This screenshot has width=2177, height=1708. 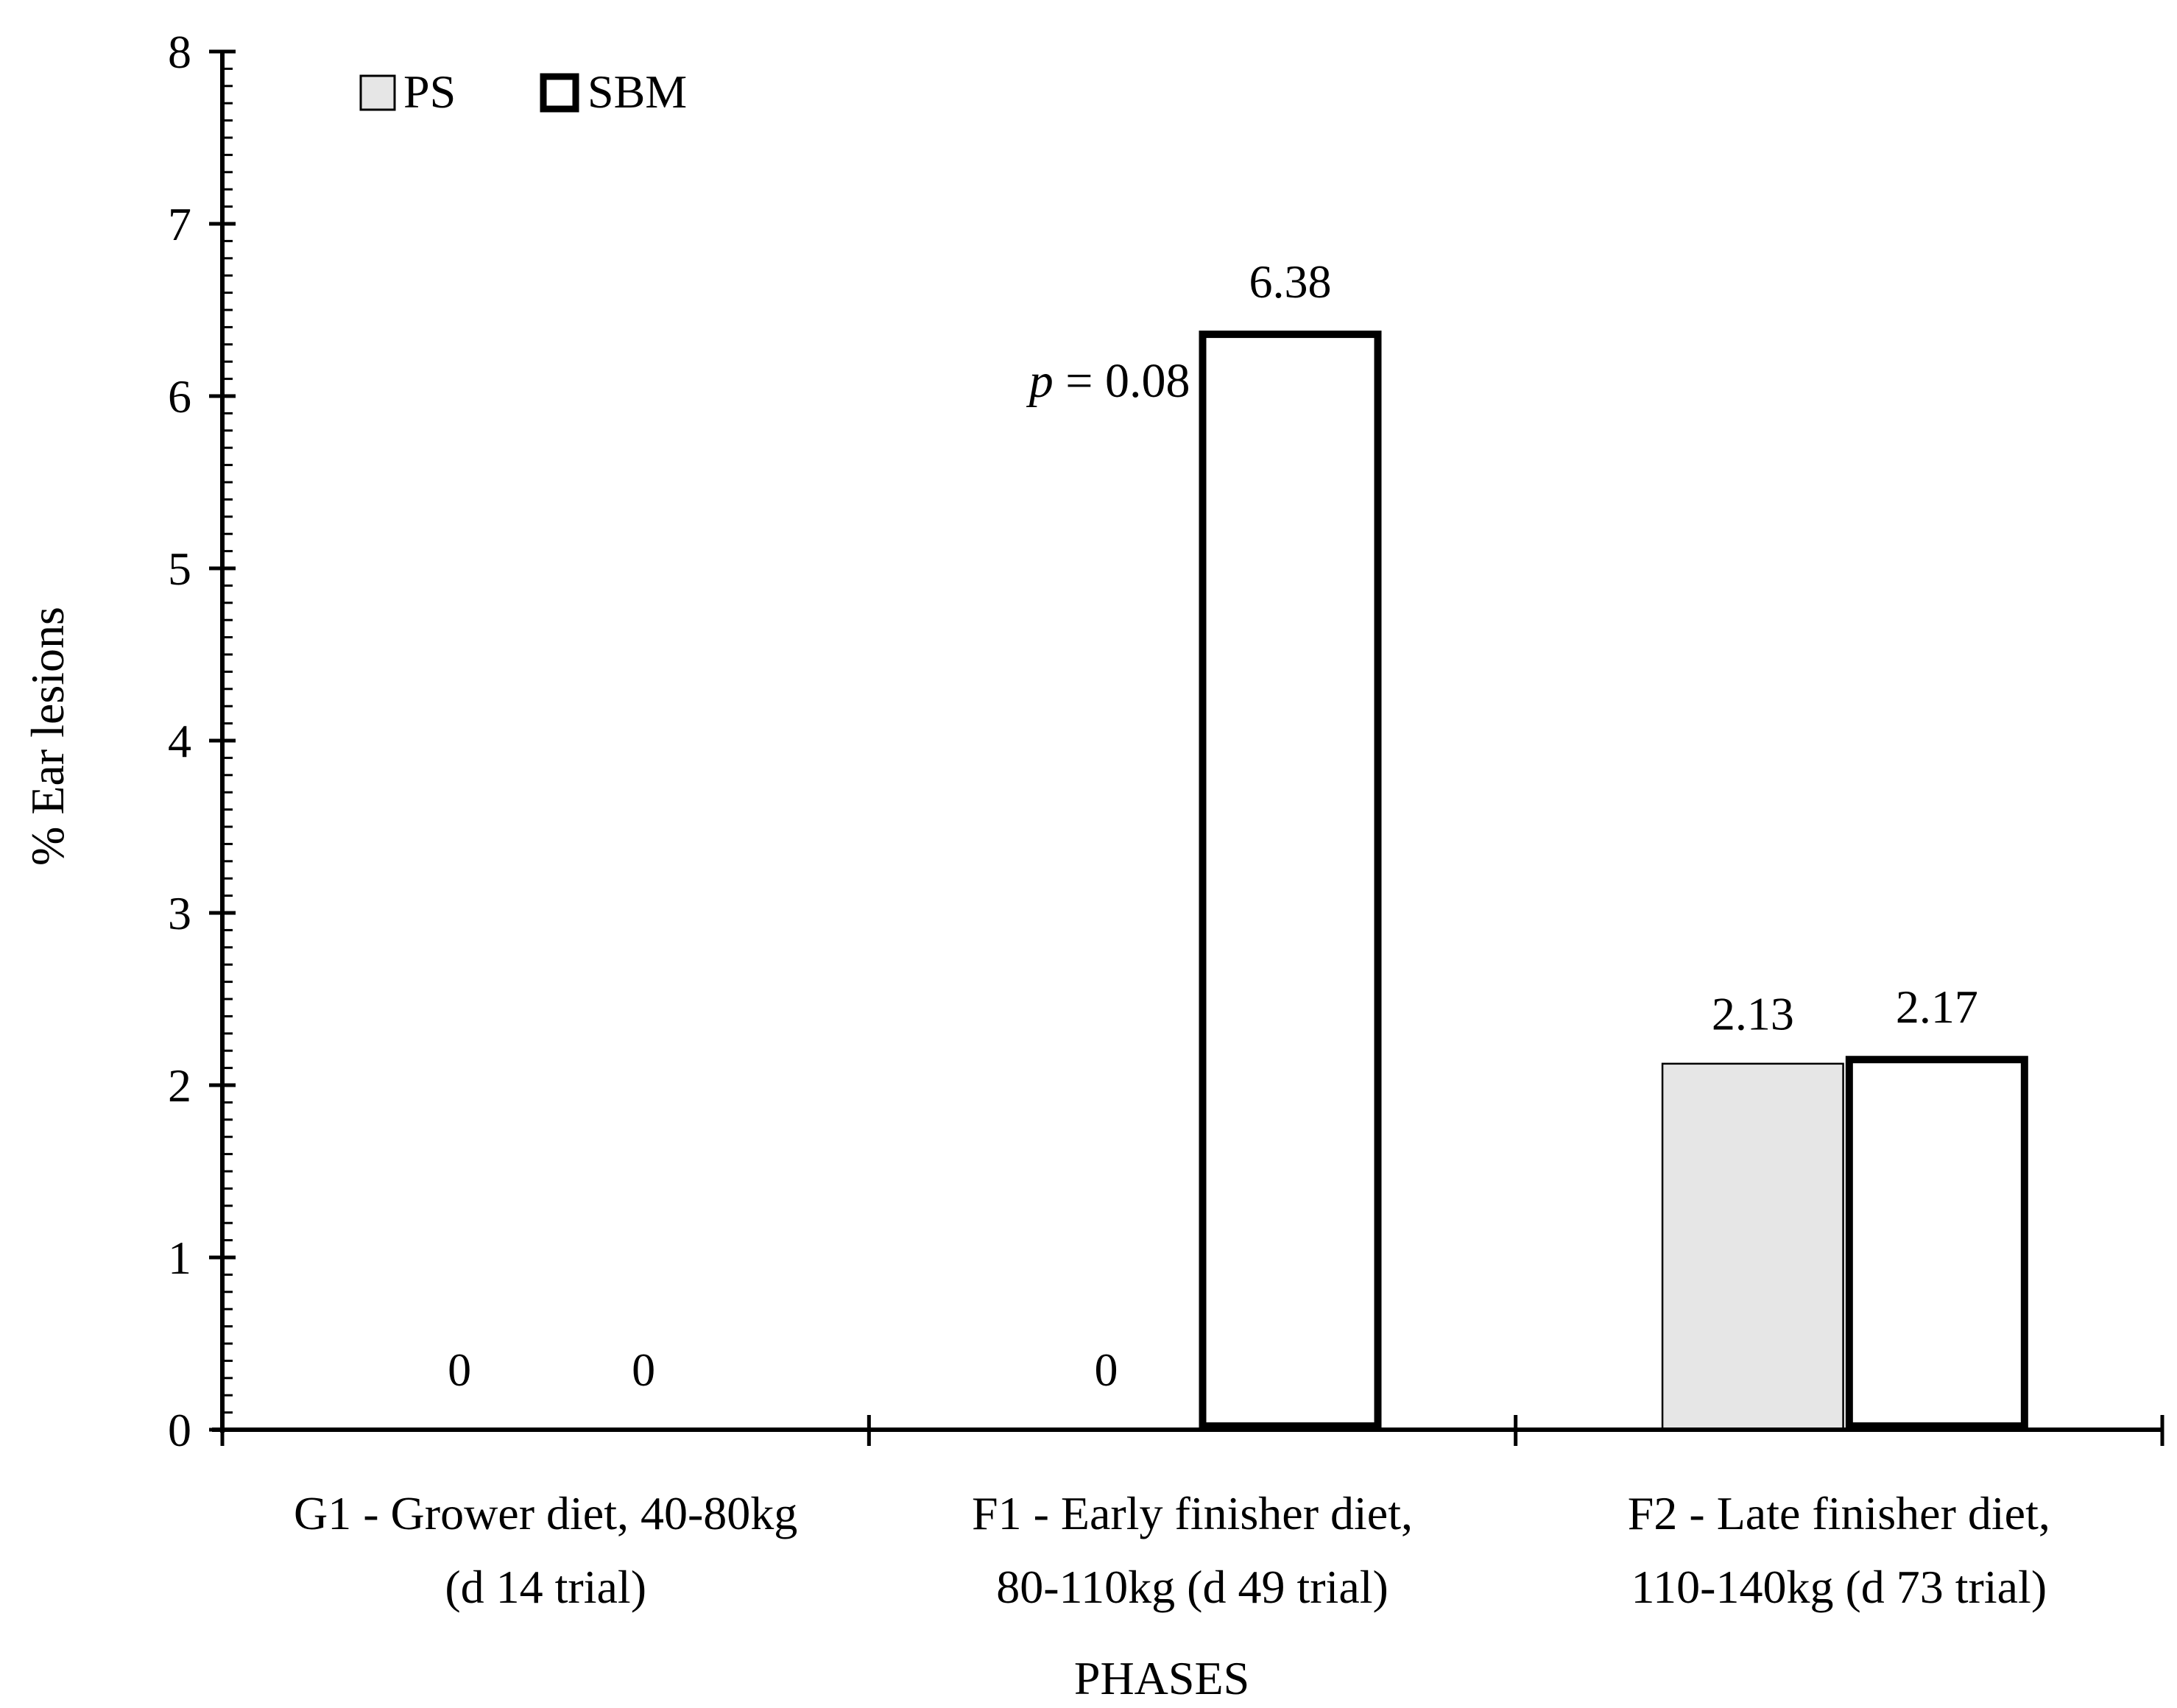 I want to click on x-category-label-2-line-2: 80-110kg (d 49 trial), so click(x=1192, y=1587).